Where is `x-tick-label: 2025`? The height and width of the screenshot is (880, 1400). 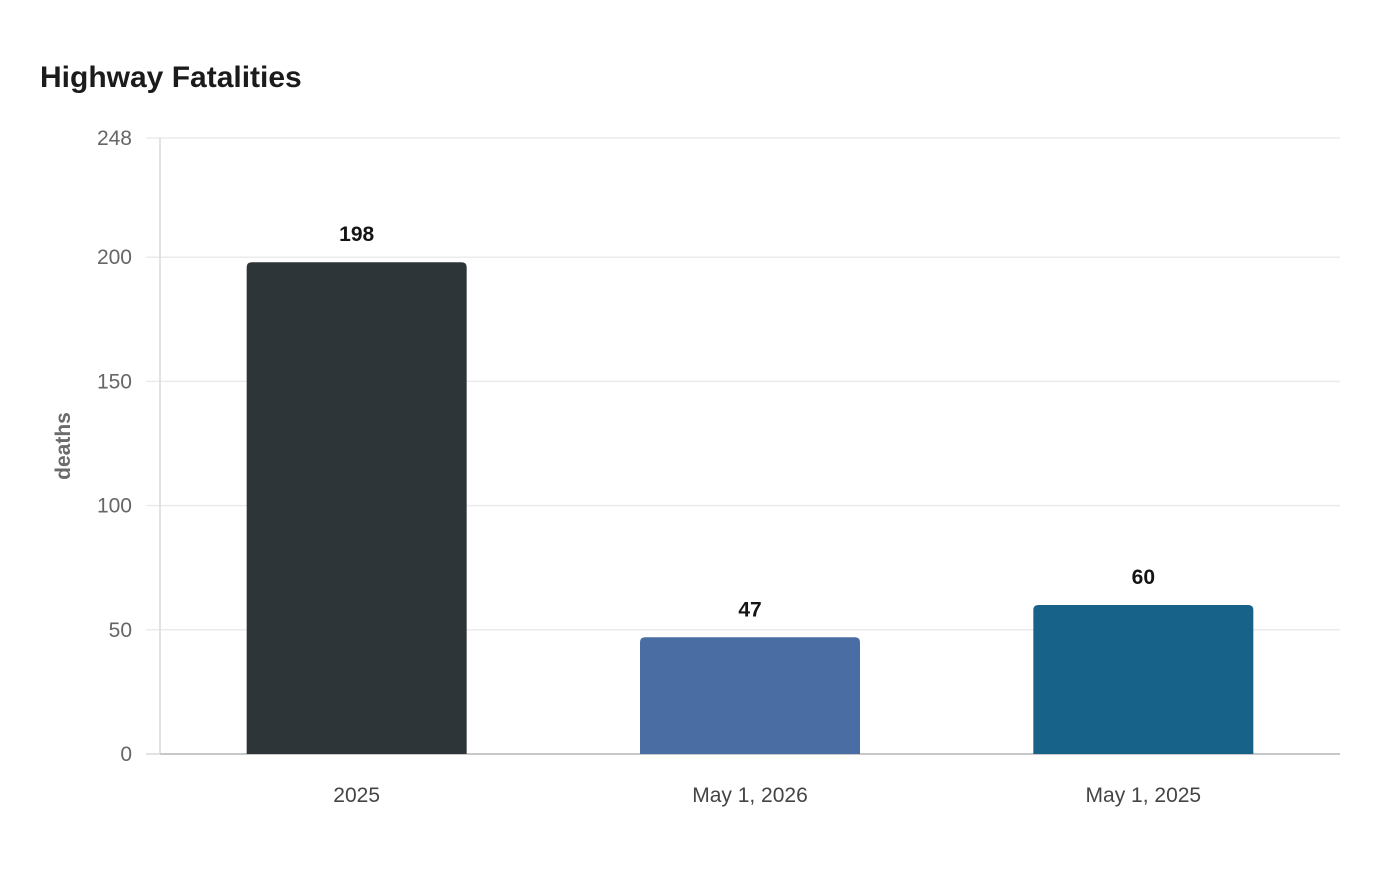
x-tick-label: 2025 is located at coordinates (356, 795).